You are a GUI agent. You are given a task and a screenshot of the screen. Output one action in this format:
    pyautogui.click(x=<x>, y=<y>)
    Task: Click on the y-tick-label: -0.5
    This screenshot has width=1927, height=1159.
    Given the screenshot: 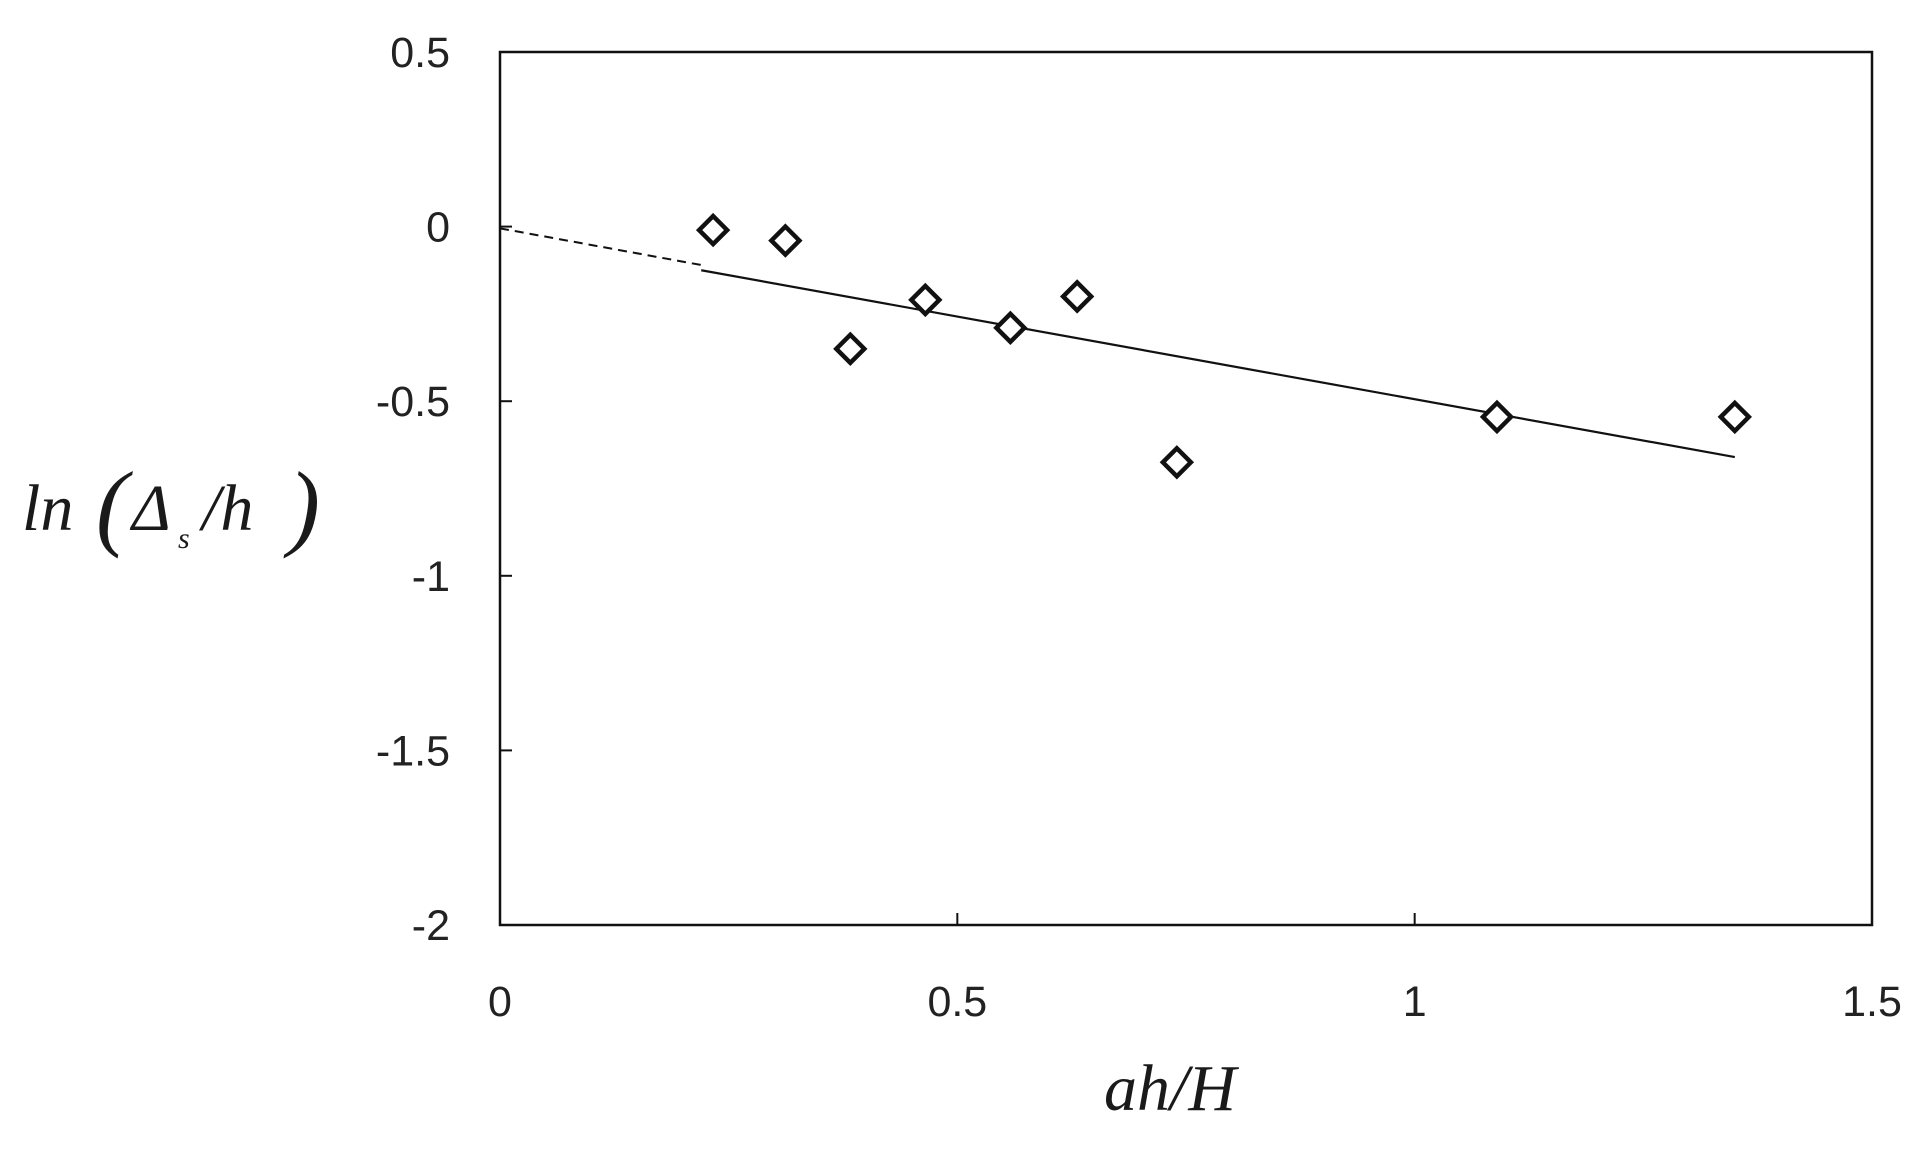 What is the action you would take?
    pyautogui.click(x=413, y=402)
    